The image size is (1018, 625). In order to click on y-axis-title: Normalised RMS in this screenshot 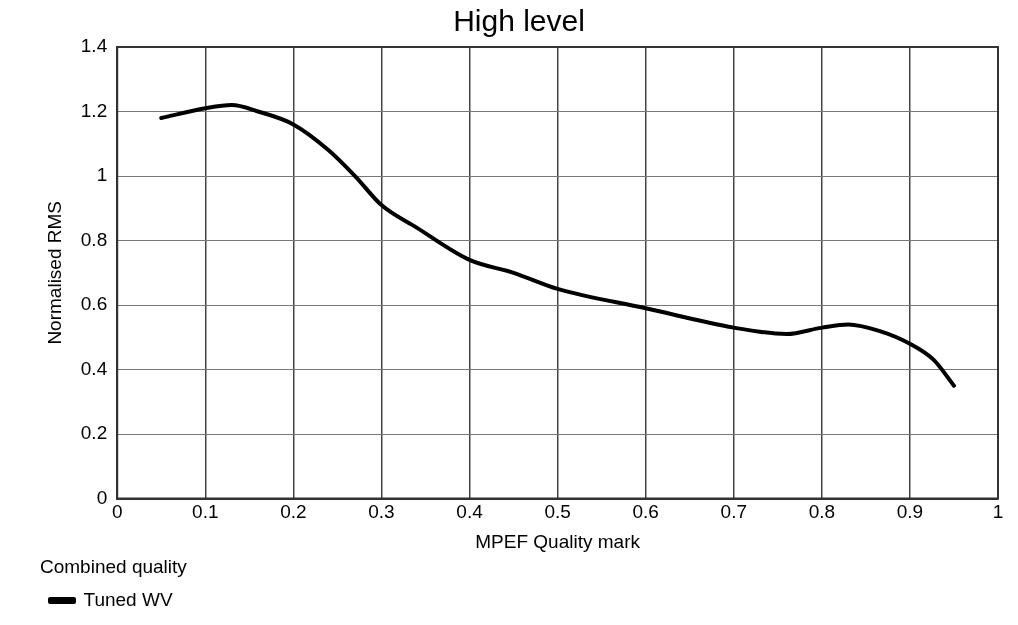, I will do `click(54, 273)`.